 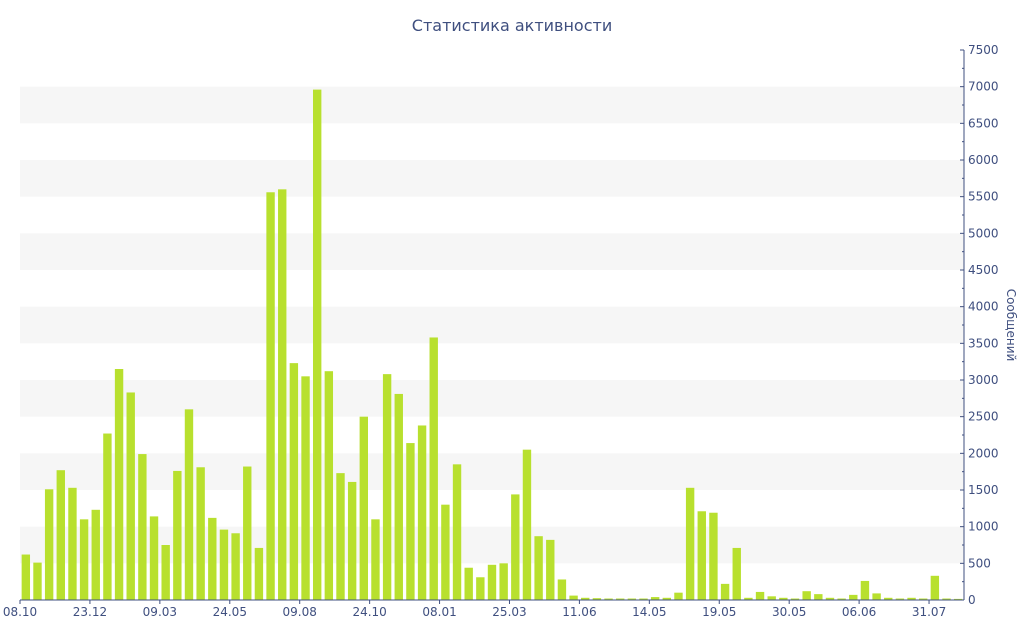 What do you see at coordinates (983, 270) in the screenshot?
I see `y-tick-label: 4500` at bounding box center [983, 270].